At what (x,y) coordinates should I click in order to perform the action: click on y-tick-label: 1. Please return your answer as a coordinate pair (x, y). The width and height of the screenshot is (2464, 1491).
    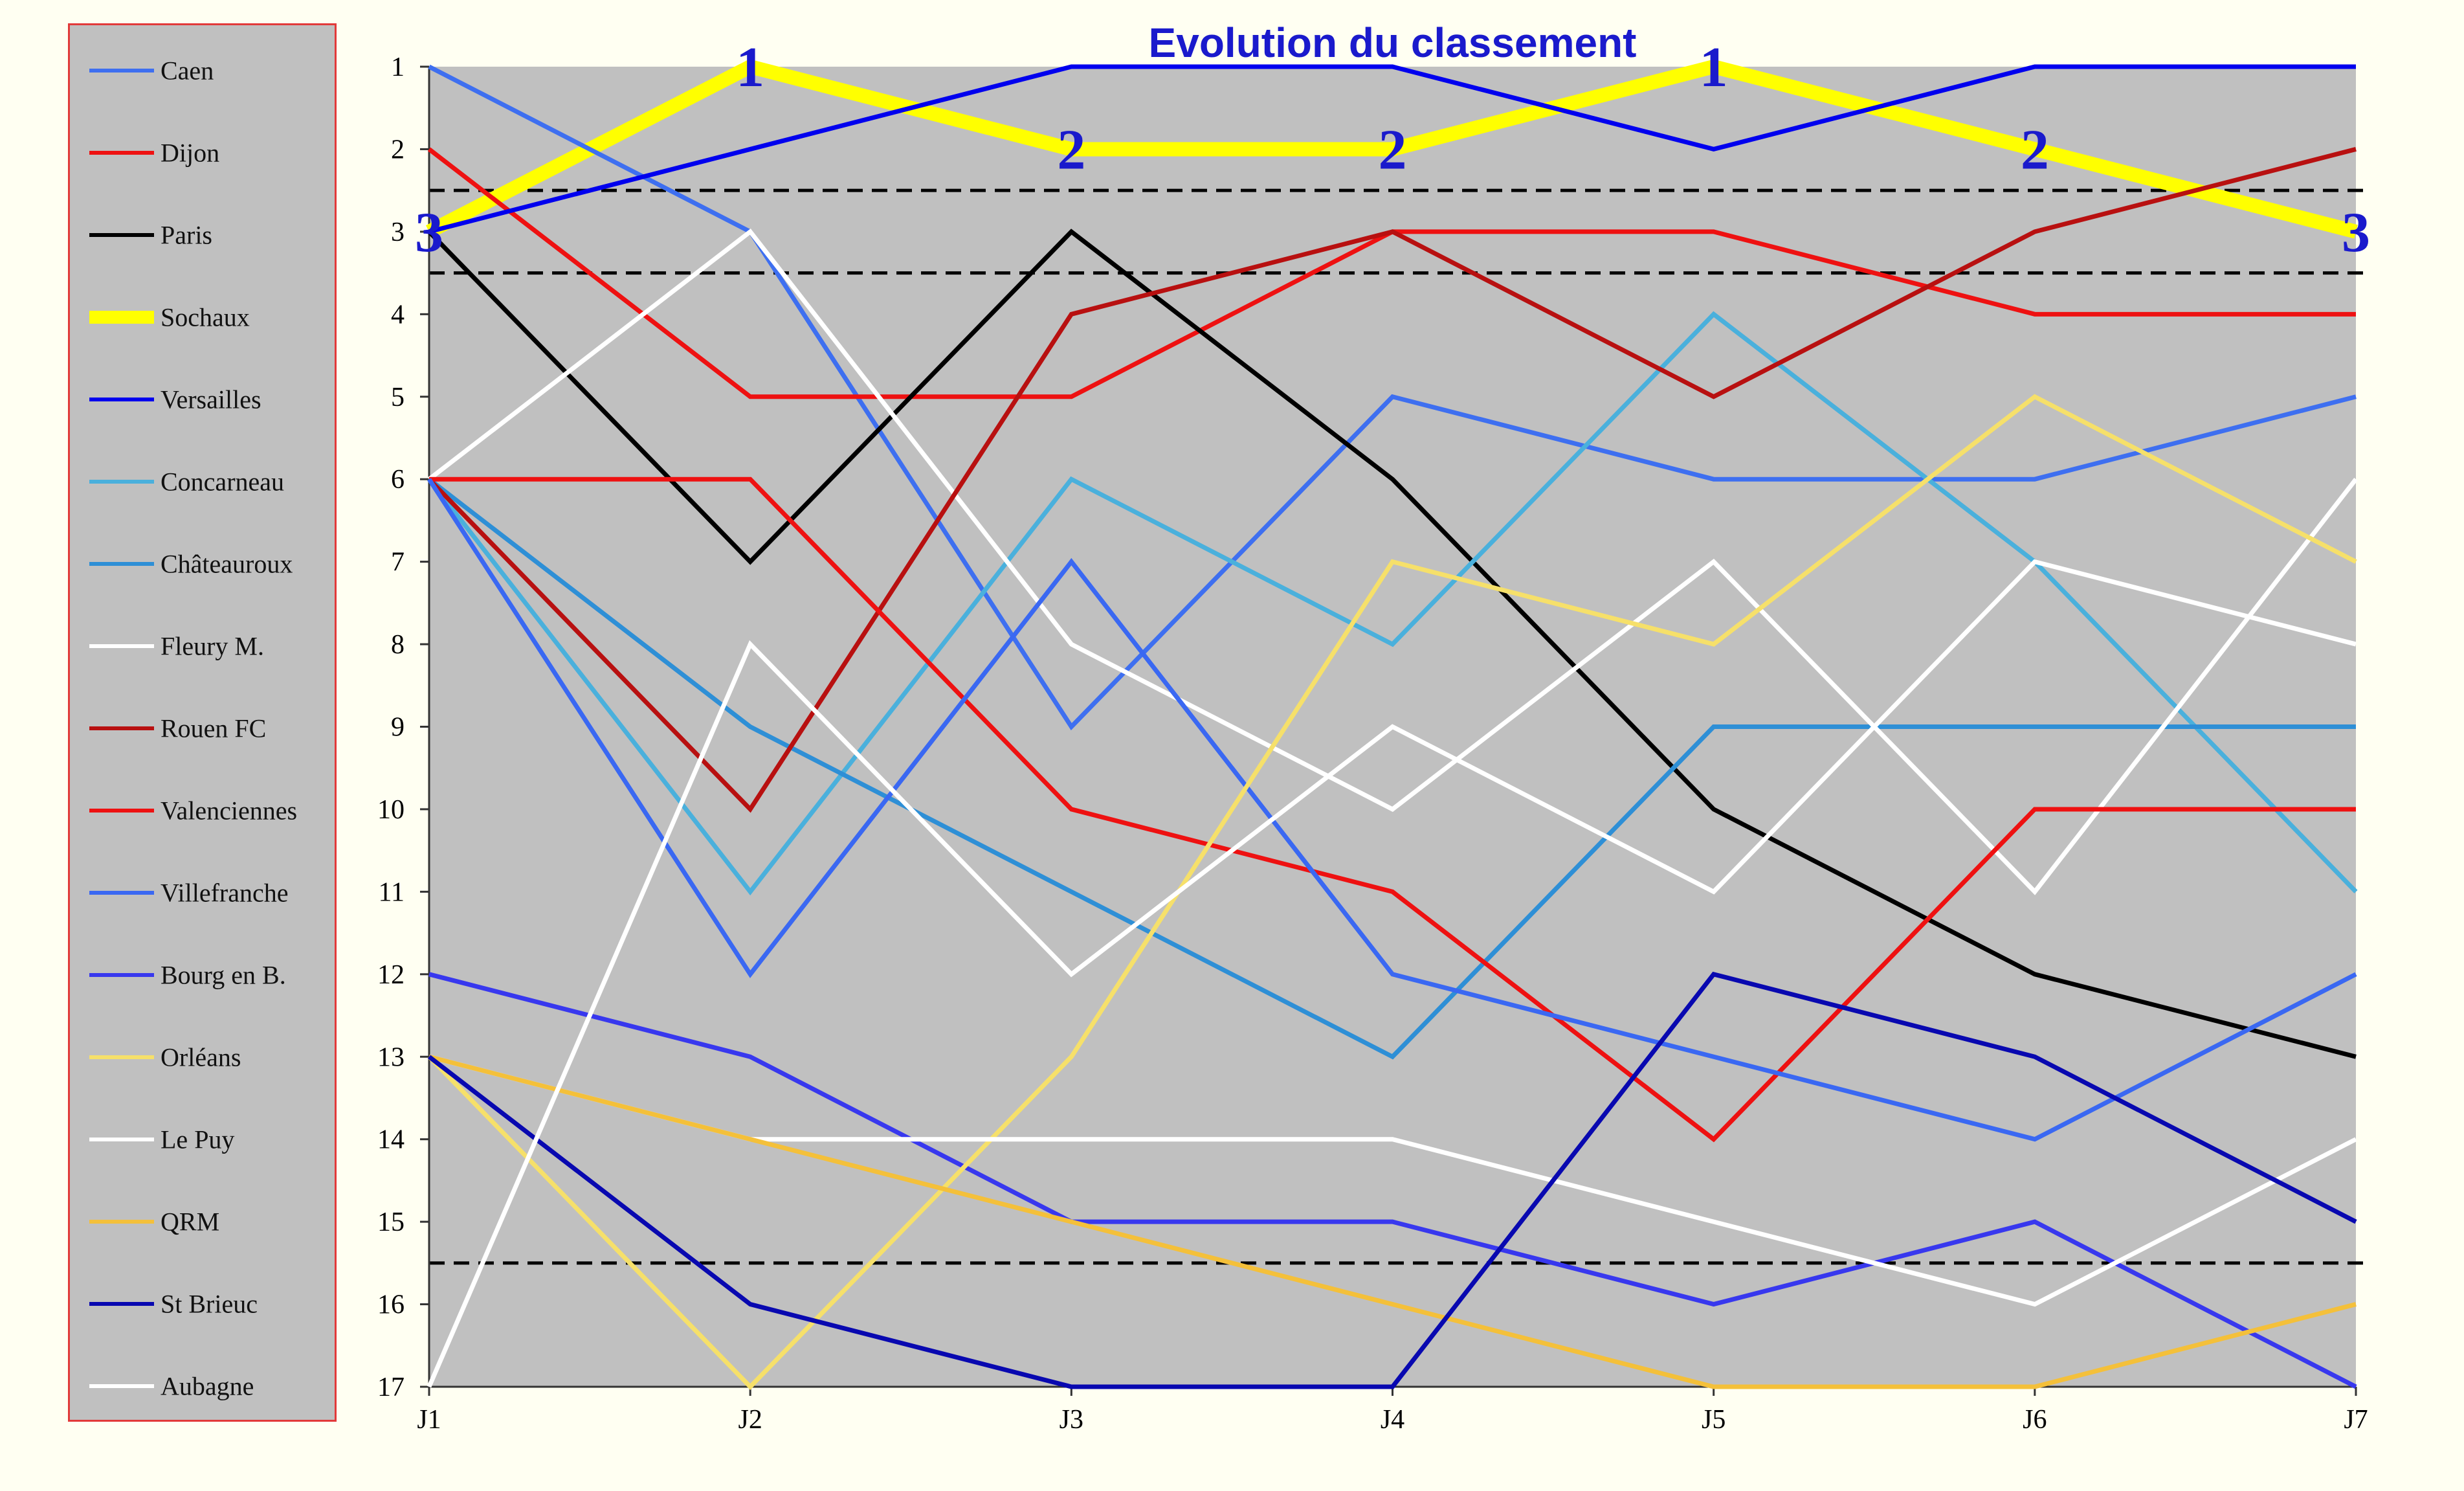
    Looking at the image, I should click on (398, 67).